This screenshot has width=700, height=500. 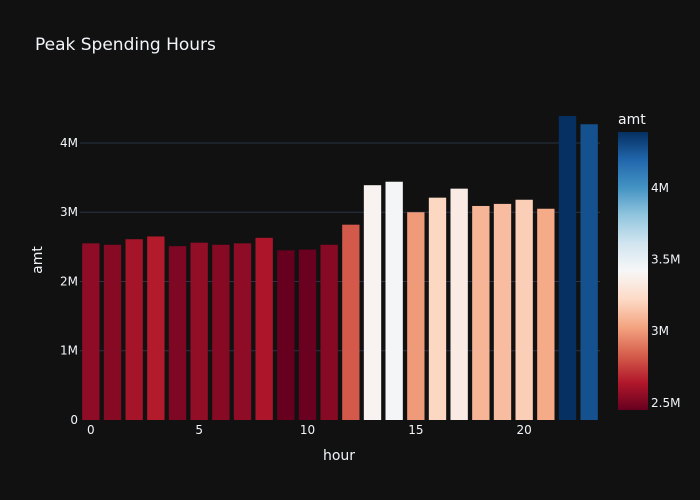 I want to click on x-tick-label: 5, so click(x=199, y=430).